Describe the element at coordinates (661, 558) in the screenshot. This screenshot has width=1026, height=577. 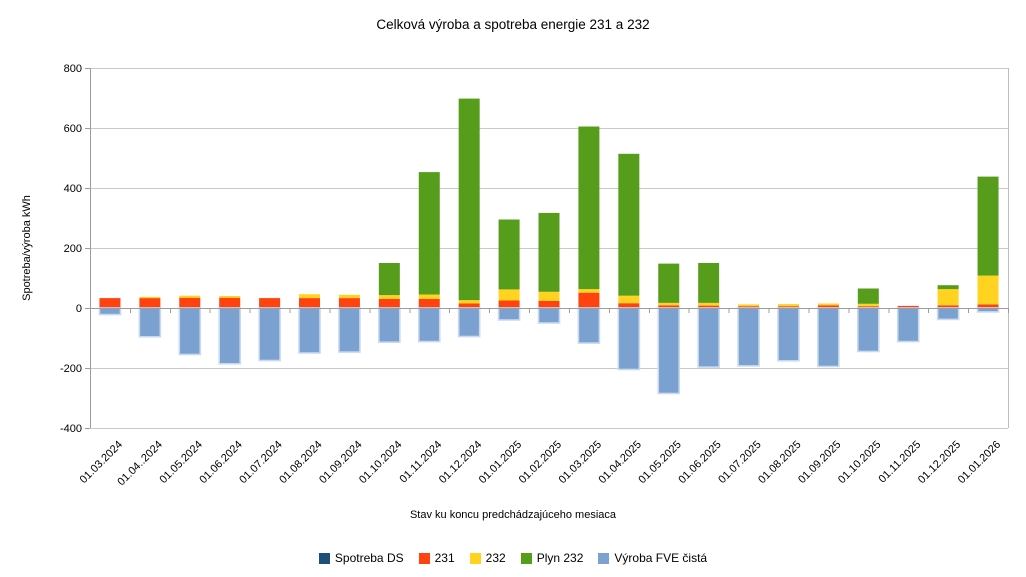
I see `legend-label: Výroba FVE čistá` at that location.